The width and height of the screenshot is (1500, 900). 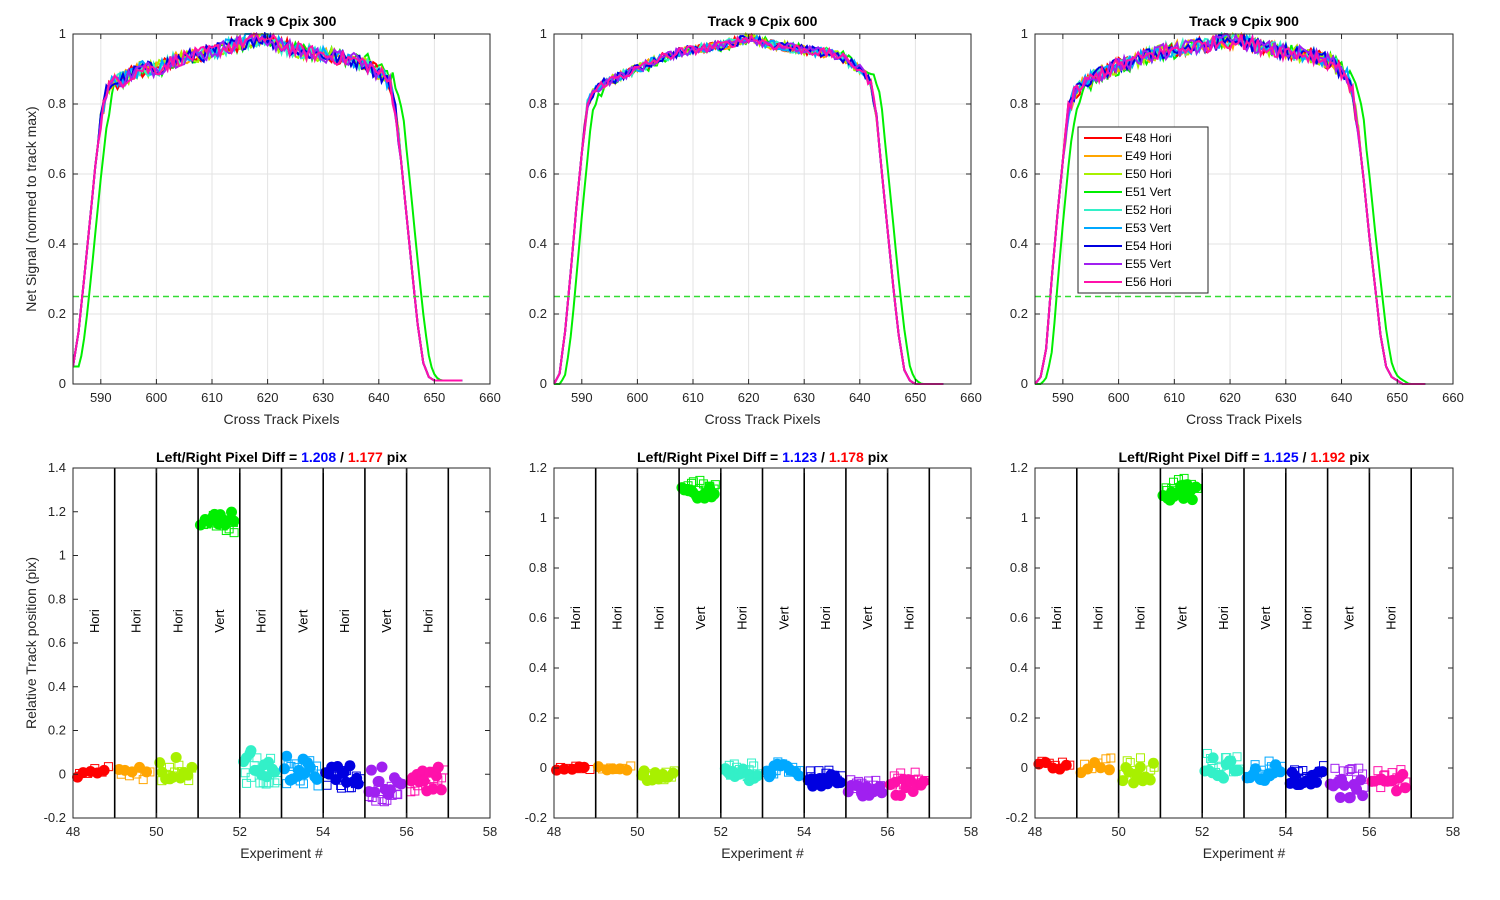 I want to click on x-tick-label: 590, so click(x=101, y=397).